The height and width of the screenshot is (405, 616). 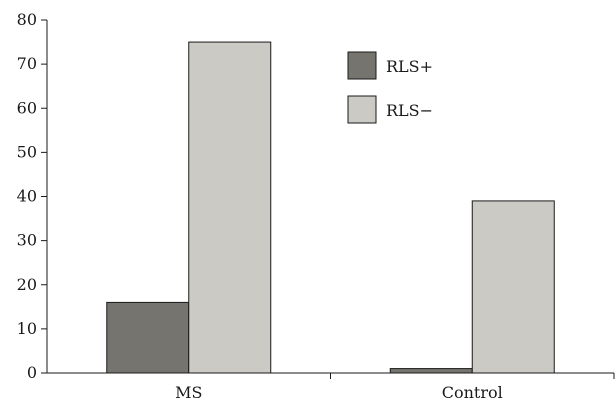 I want to click on bar-rls-plus-ms, so click(x=148, y=337).